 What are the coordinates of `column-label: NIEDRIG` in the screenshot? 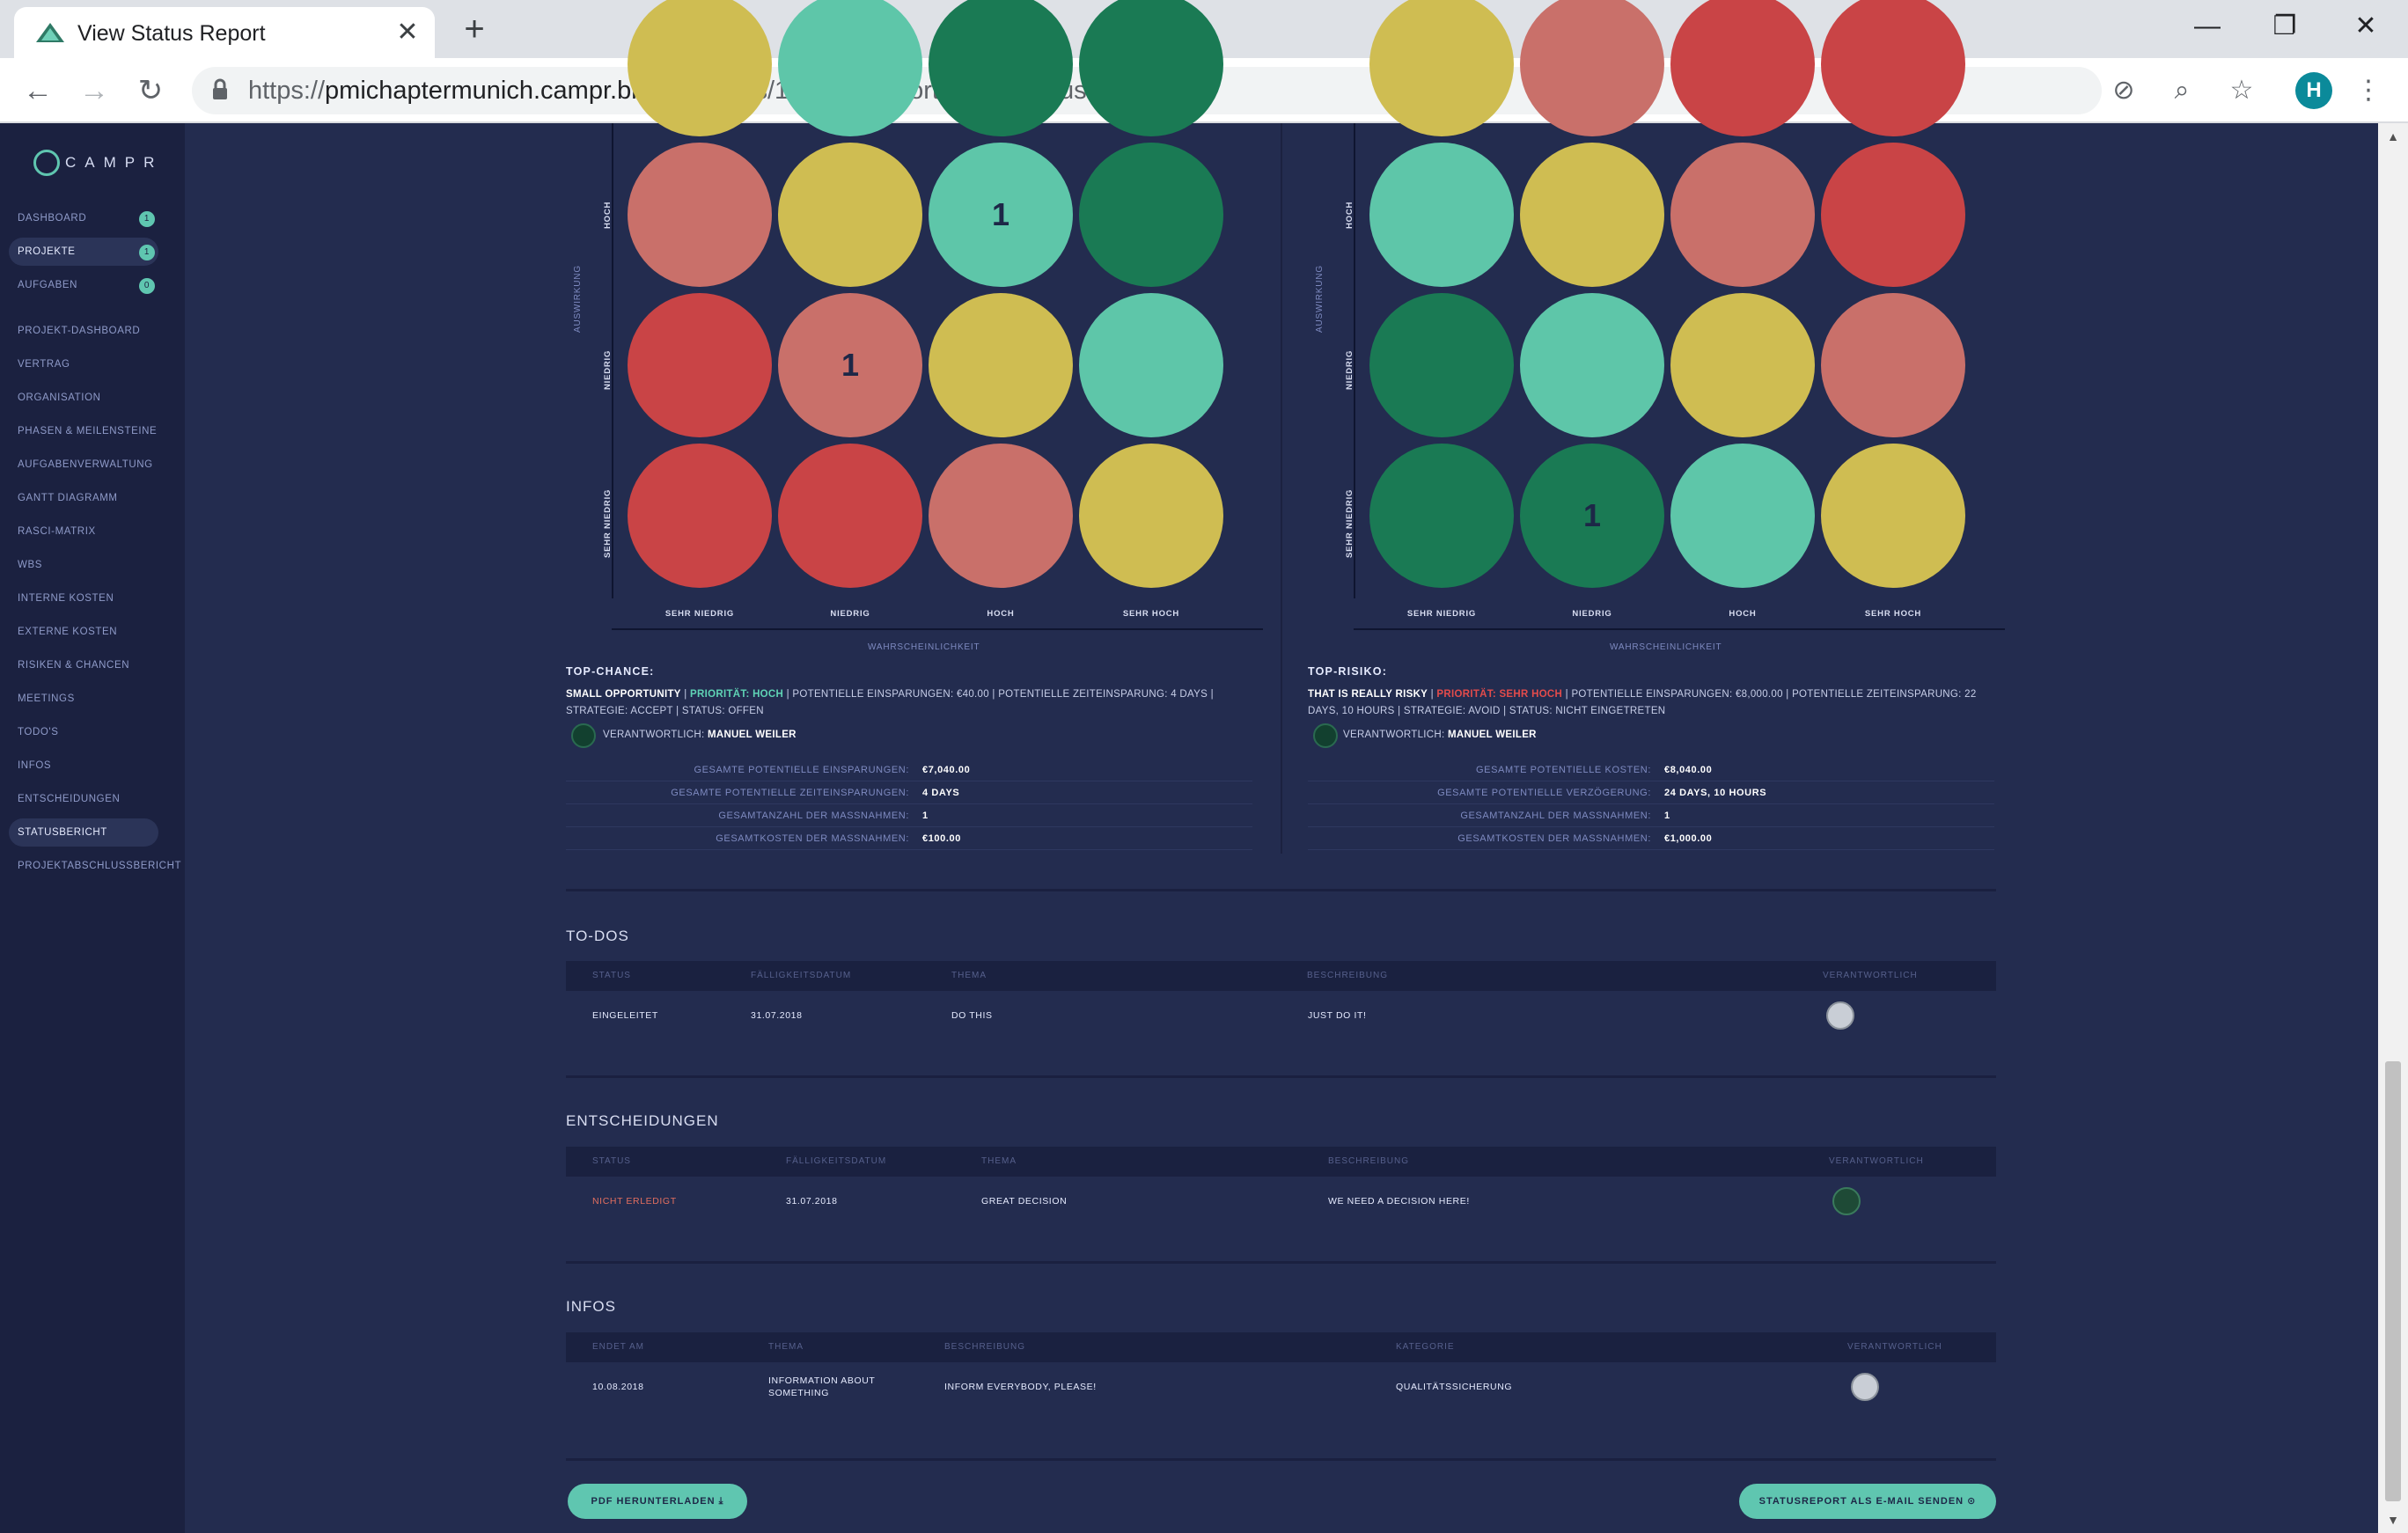 It's located at (850, 614).